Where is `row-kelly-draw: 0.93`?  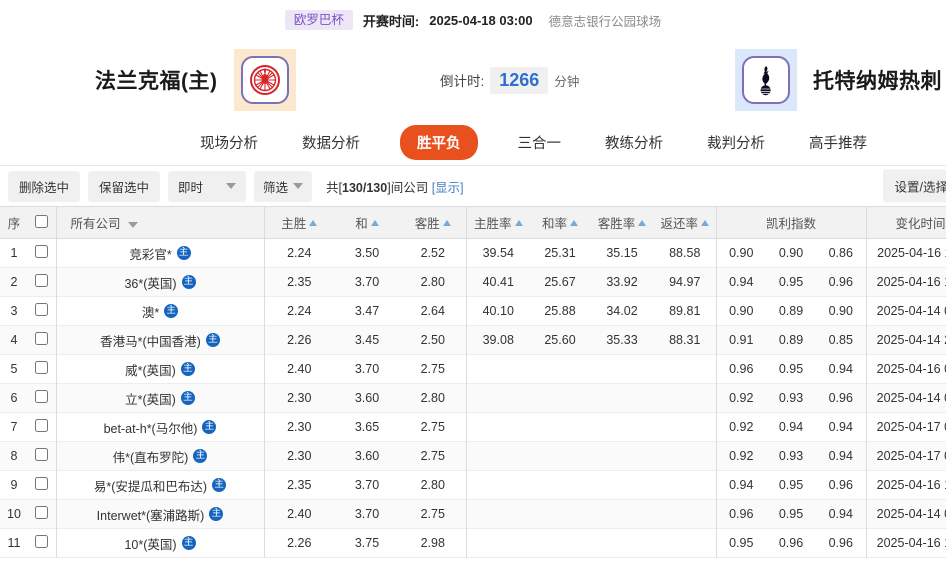 row-kelly-draw: 0.93 is located at coordinates (791, 398).